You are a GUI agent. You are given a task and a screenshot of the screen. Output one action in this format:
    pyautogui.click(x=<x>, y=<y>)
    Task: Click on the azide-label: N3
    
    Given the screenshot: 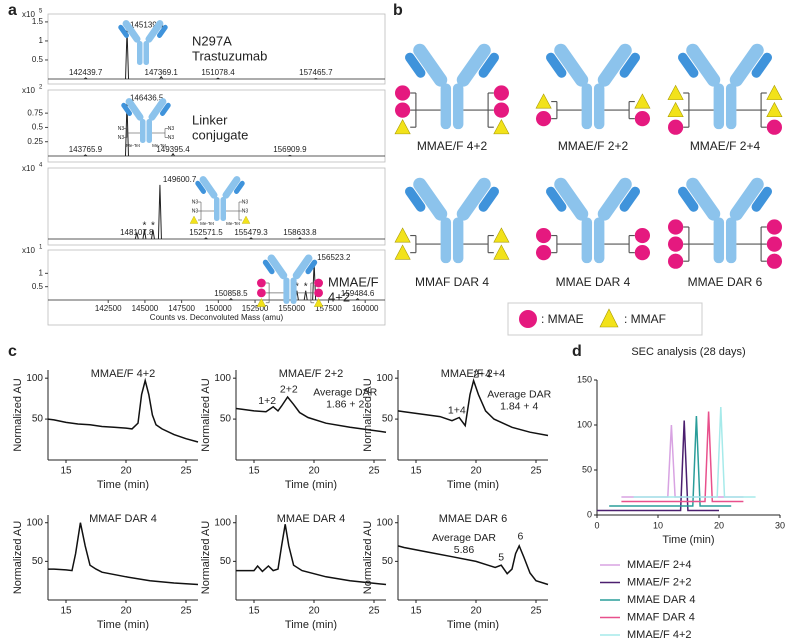 What is the action you would take?
    pyautogui.click(x=121, y=129)
    